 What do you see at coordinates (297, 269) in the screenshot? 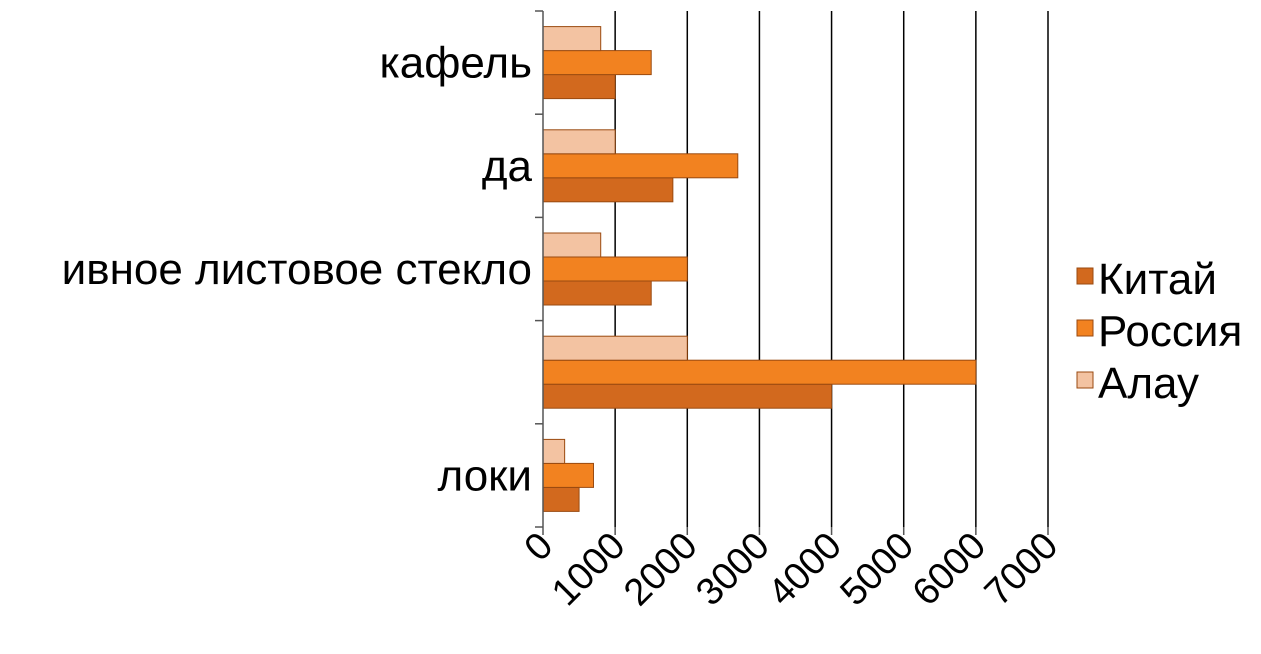
I see `category-label: ивное листовое стекло` at bounding box center [297, 269].